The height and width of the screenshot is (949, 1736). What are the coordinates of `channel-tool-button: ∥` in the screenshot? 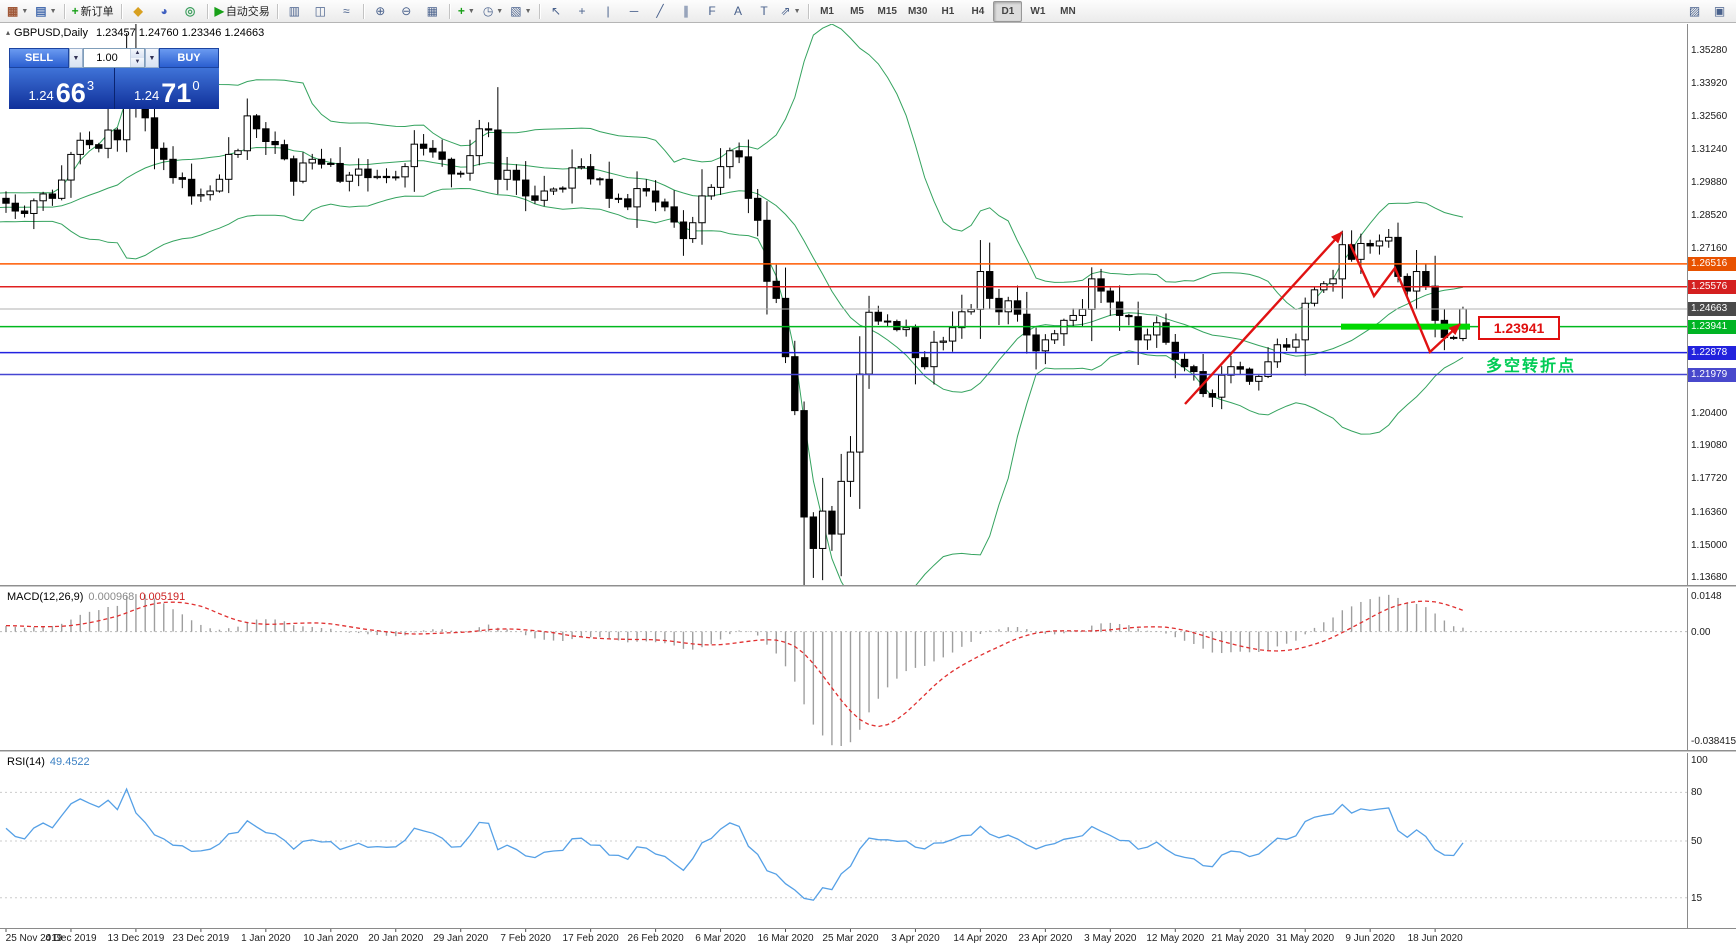 It's located at (686, 11).